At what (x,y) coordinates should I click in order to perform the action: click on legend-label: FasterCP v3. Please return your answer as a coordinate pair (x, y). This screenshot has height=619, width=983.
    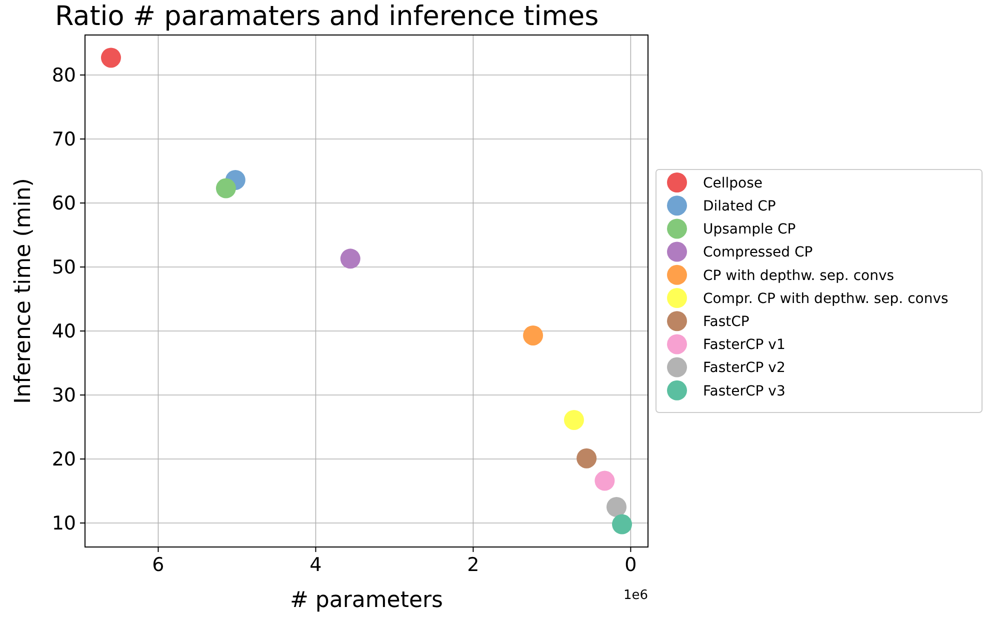
    Looking at the image, I should click on (744, 391).